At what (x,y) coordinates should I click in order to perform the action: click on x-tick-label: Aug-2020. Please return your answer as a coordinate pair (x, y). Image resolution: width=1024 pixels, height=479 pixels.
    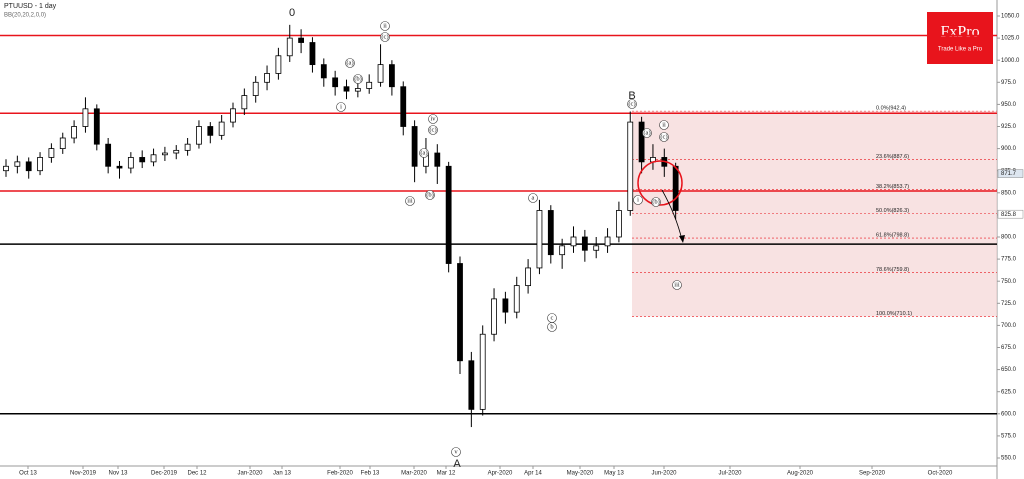
    Looking at the image, I should click on (800, 474).